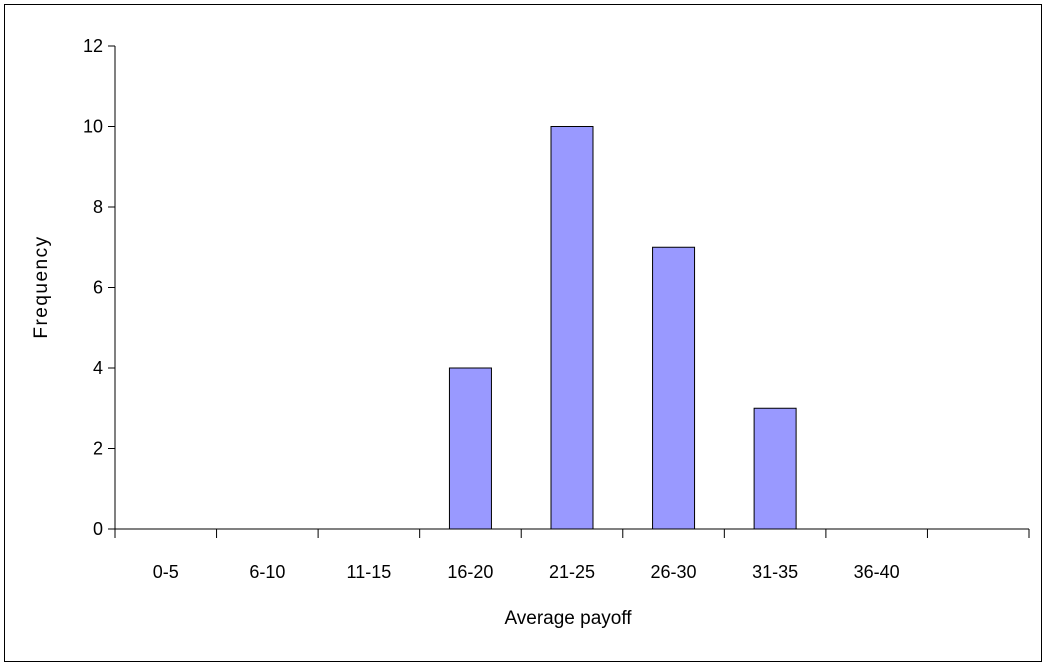  I want to click on x-tick-label: 6-10, so click(267, 572).